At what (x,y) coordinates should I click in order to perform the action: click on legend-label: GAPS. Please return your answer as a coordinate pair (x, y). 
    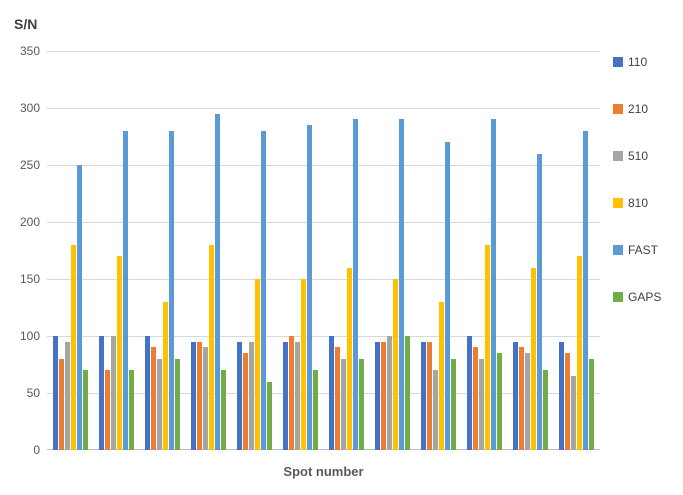
    Looking at the image, I should click on (645, 297).